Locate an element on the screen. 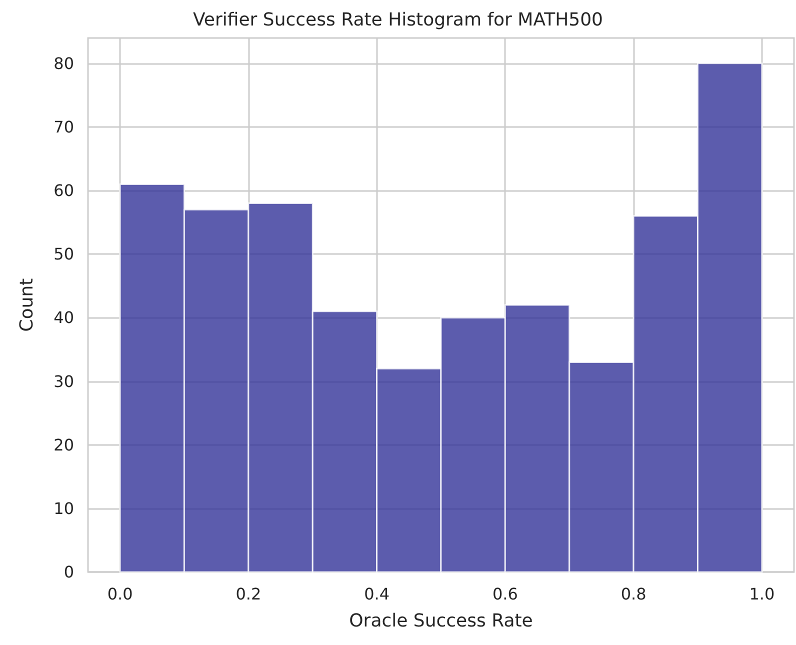 The image size is (796, 645). y-tick-label: 20 is located at coordinates (64, 444).